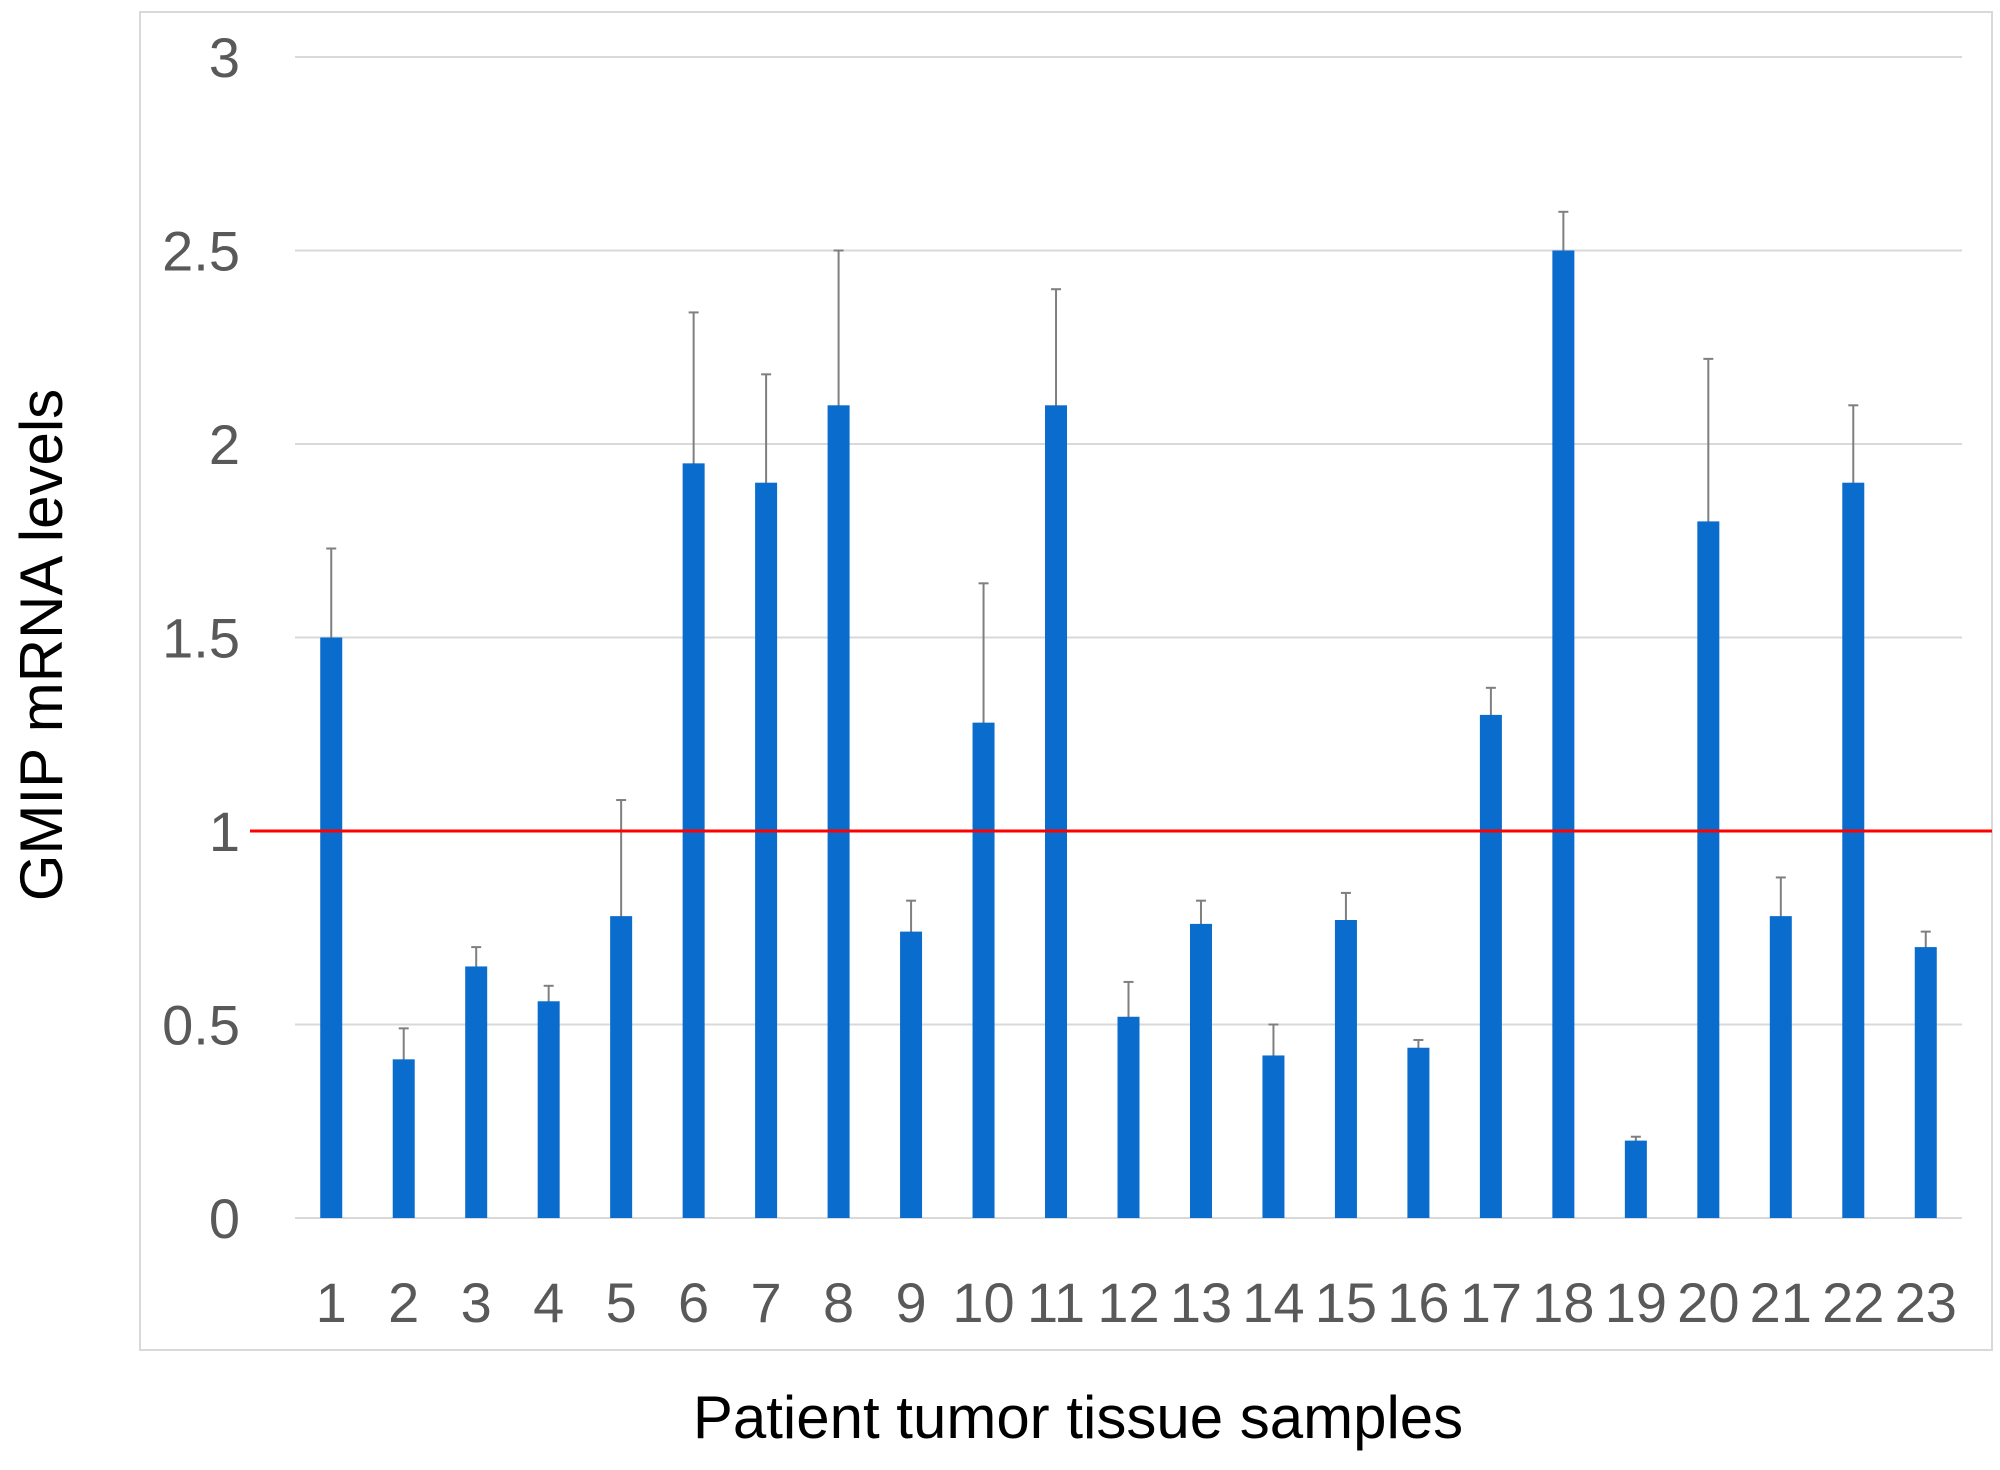 The image size is (2000, 1470). I want to click on x-tick-label: 5, so click(621, 1302).